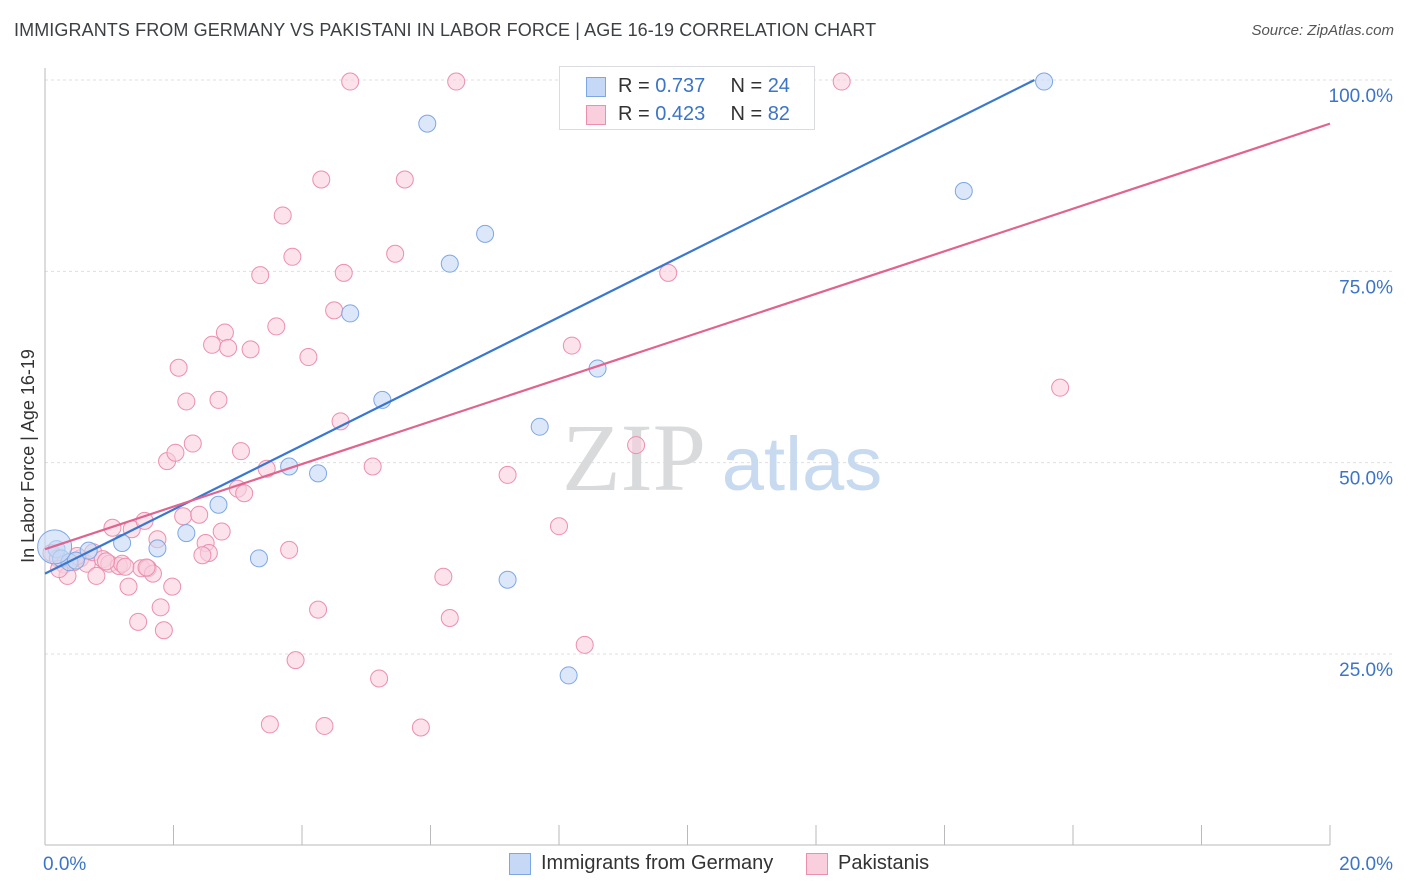 This screenshot has width=1406, height=892. What do you see at coordinates (520, 864) in the screenshot?
I see `germany-legend-swatch` at bounding box center [520, 864].